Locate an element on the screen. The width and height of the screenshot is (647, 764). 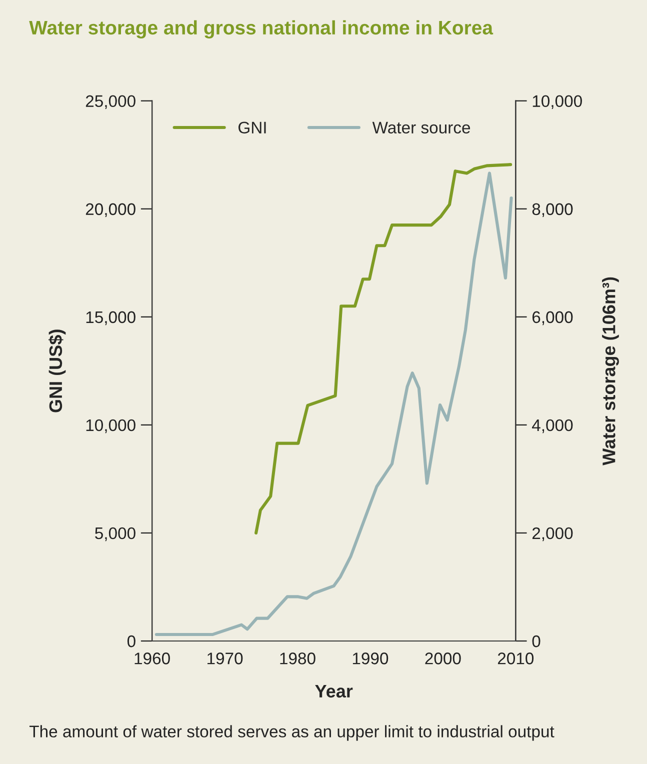
legend-label: GNI is located at coordinates (252, 128).